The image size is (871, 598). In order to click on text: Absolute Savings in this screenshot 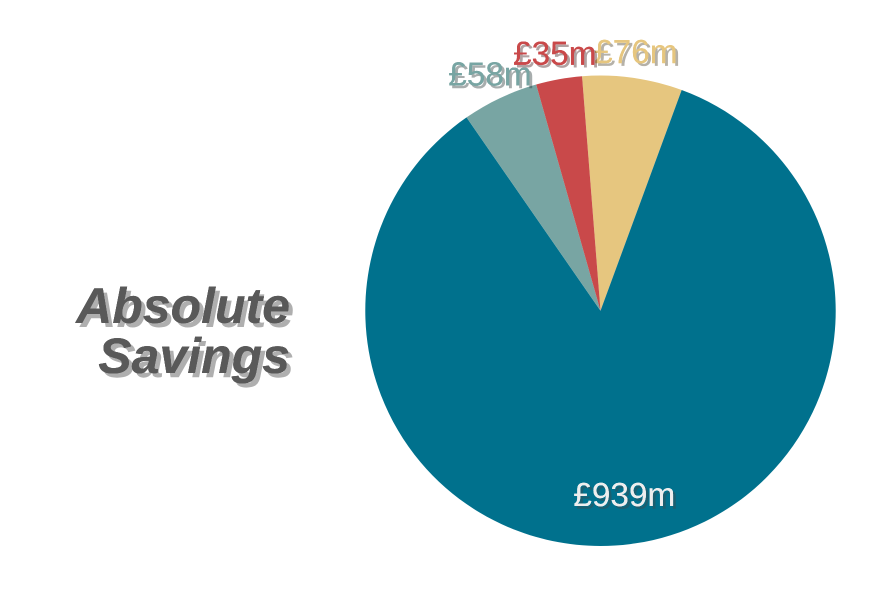, I will do `click(184, 337)`.